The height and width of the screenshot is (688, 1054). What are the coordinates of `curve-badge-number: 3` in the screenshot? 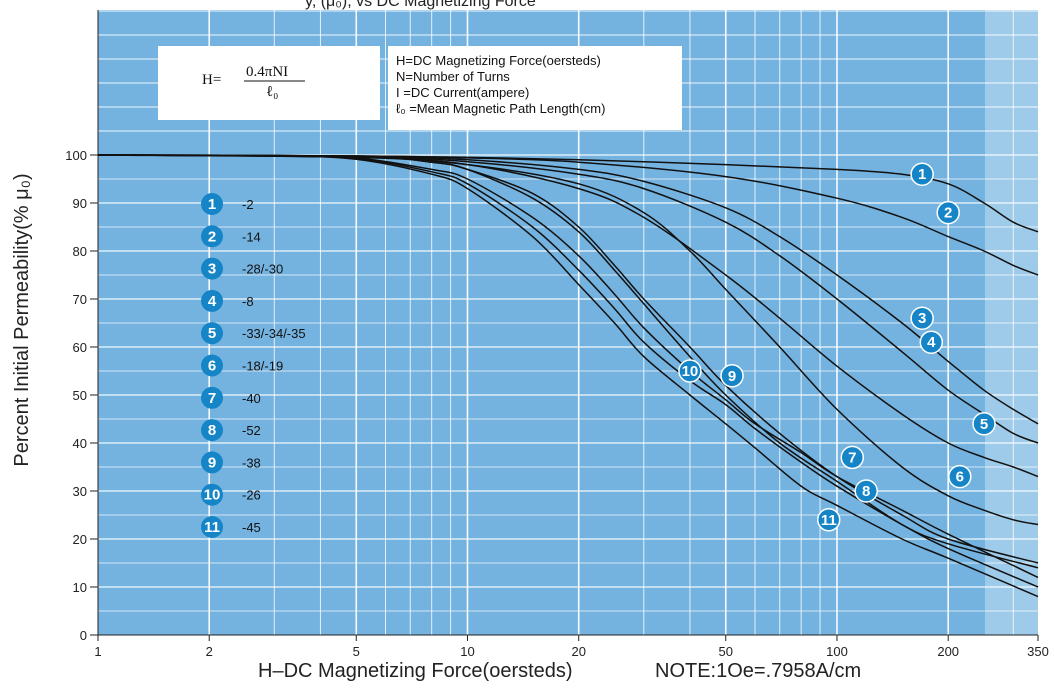 It's located at (922, 318).